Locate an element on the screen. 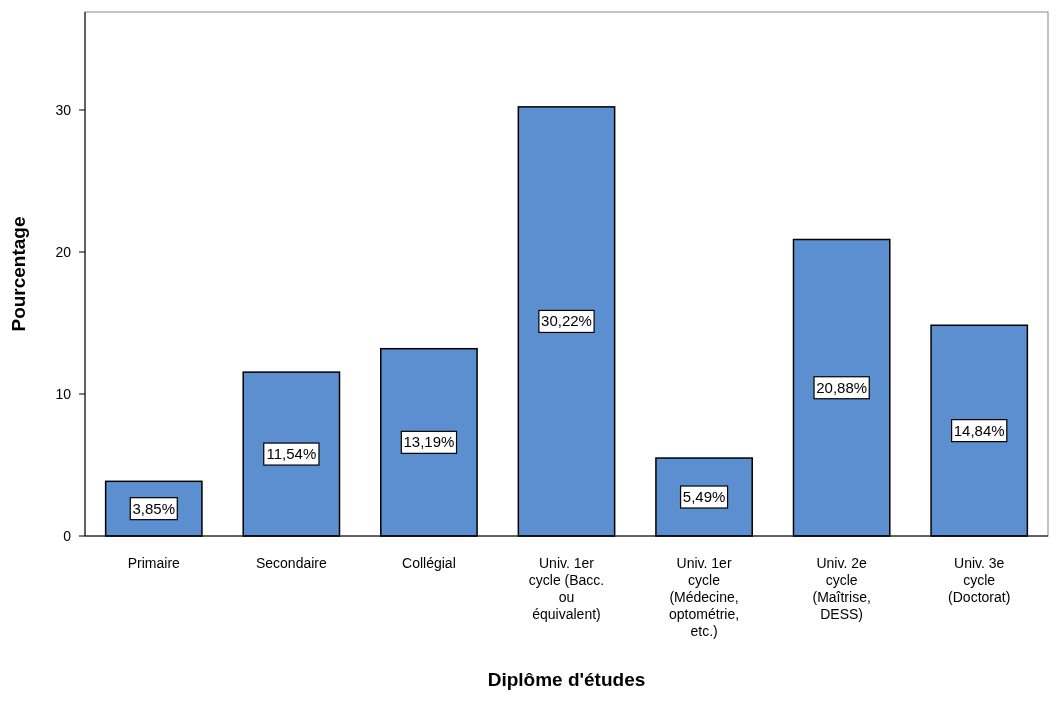  data-label: 13,19% is located at coordinates (429, 442).